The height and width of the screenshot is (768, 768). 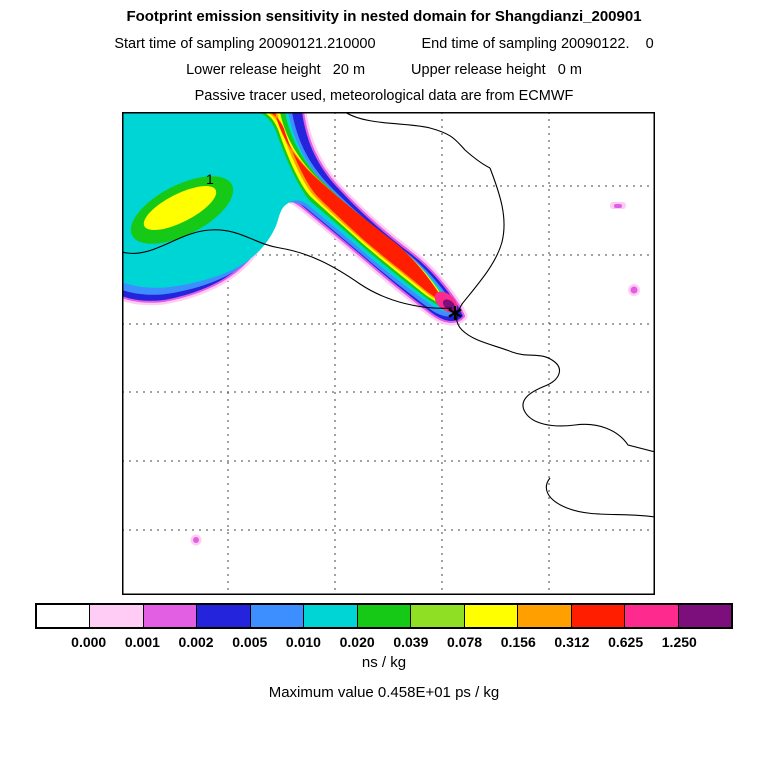 I want to click on colorbar-tick-label: 0.010, so click(x=303, y=642).